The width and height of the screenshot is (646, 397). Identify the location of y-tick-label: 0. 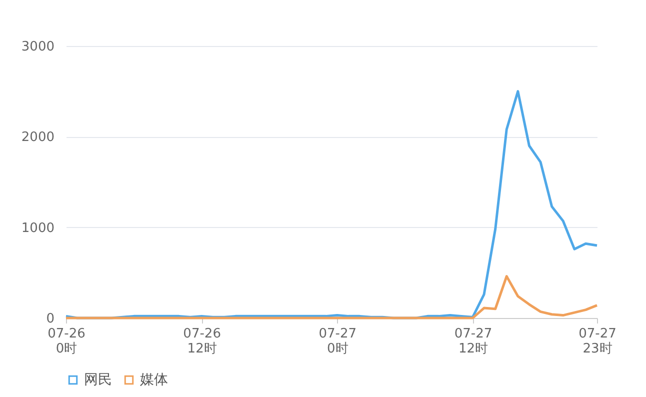
(50, 319).